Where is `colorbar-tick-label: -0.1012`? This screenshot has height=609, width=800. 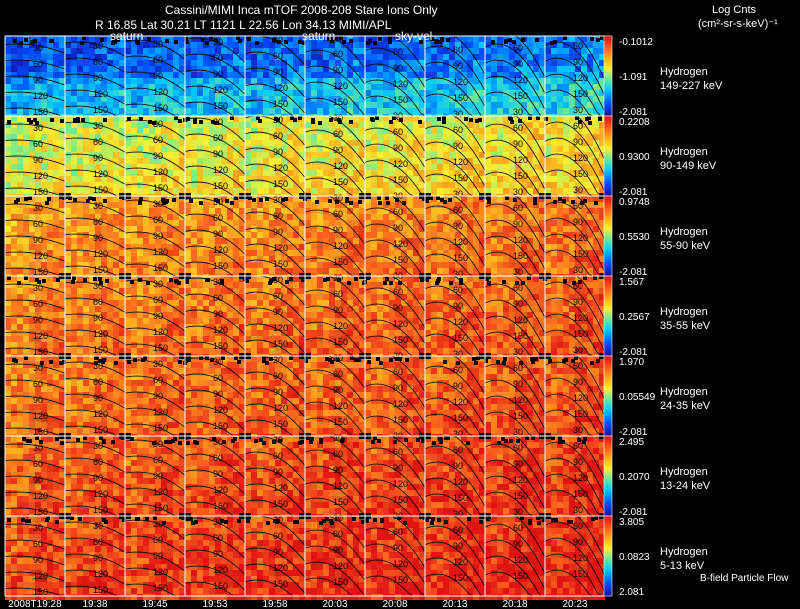
colorbar-tick-label: -0.1012 is located at coordinates (636, 42).